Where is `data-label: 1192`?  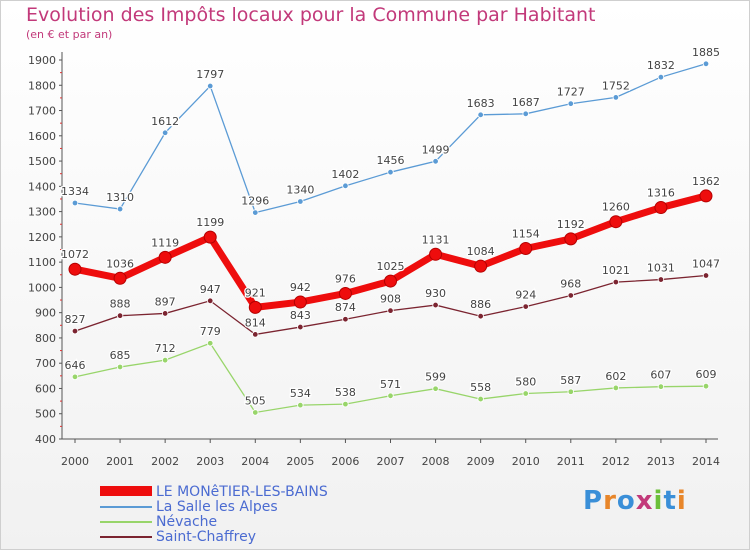
data-label: 1192 is located at coordinates (571, 224).